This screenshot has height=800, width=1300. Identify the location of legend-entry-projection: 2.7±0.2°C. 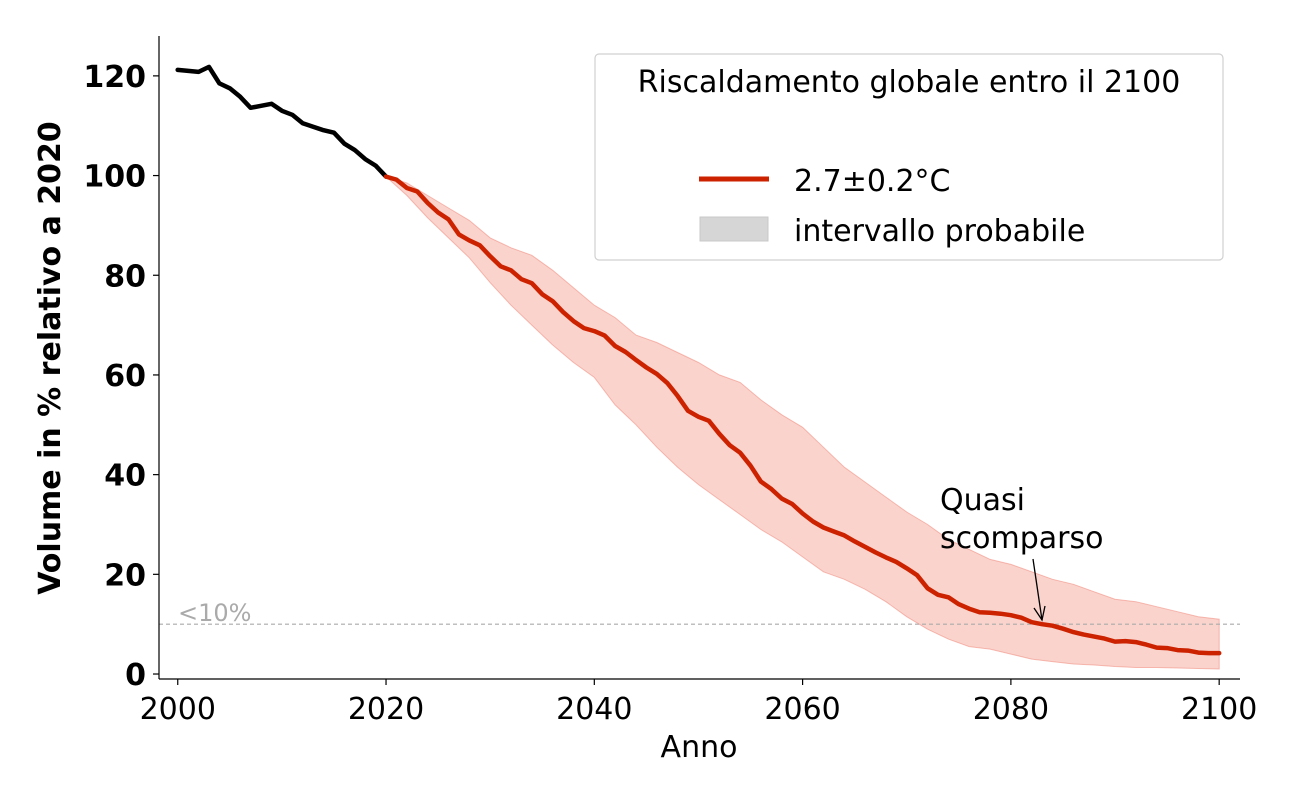
(872, 181).